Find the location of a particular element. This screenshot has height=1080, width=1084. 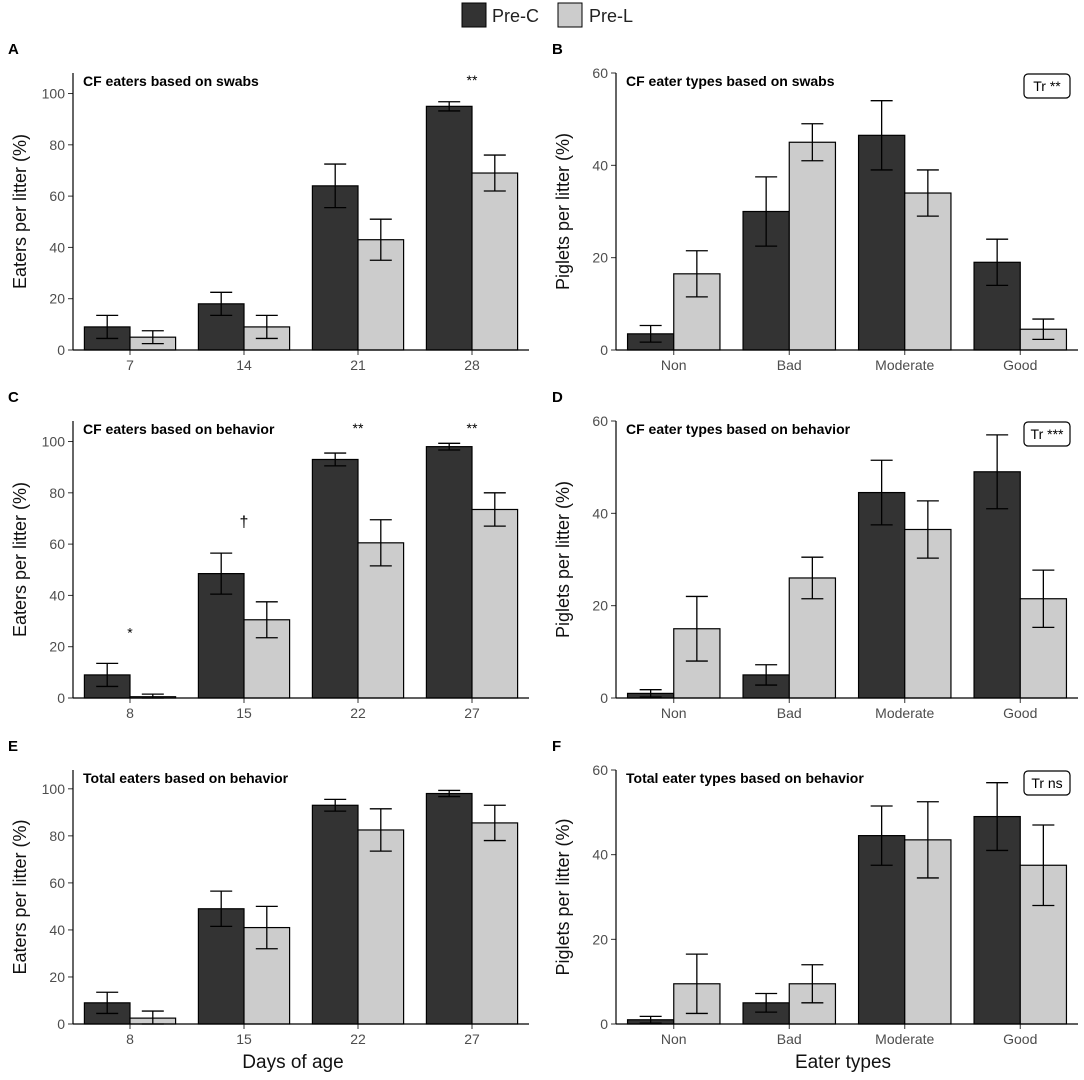

panel-title: Total eaters based on behavior is located at coordinates (186, 778).